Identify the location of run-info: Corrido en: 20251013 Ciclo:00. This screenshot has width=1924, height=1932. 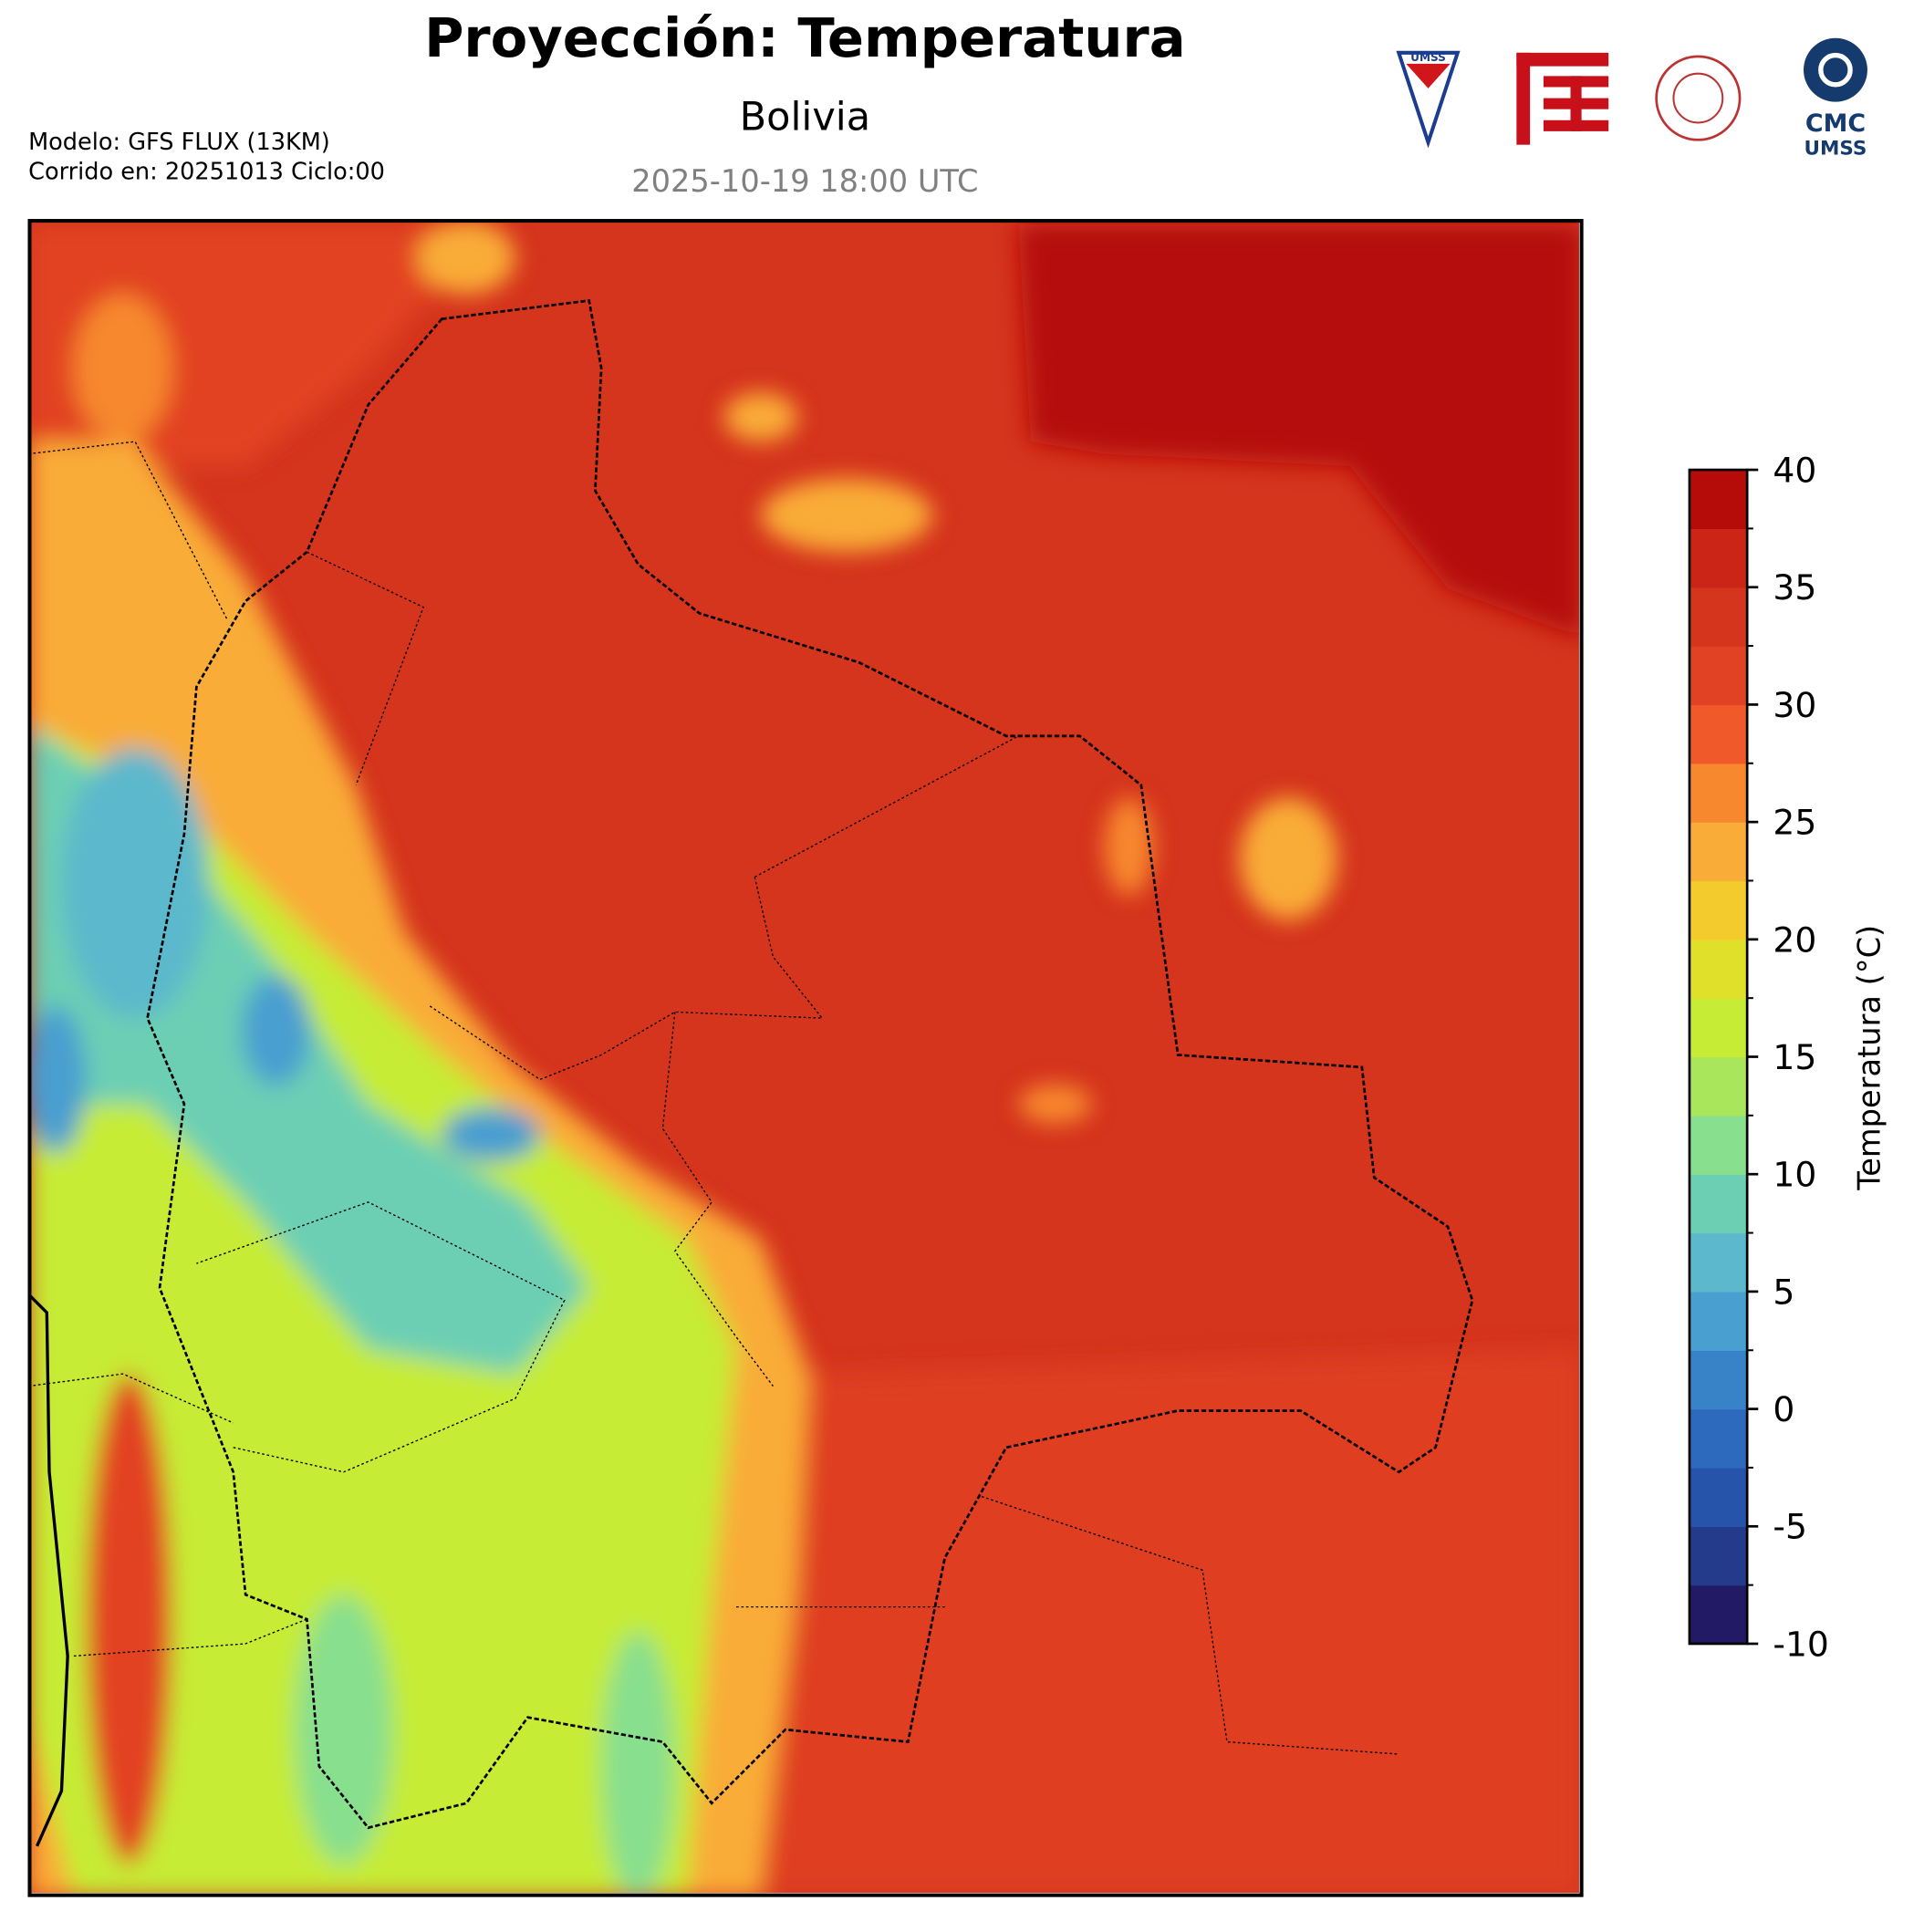
(206, 171).